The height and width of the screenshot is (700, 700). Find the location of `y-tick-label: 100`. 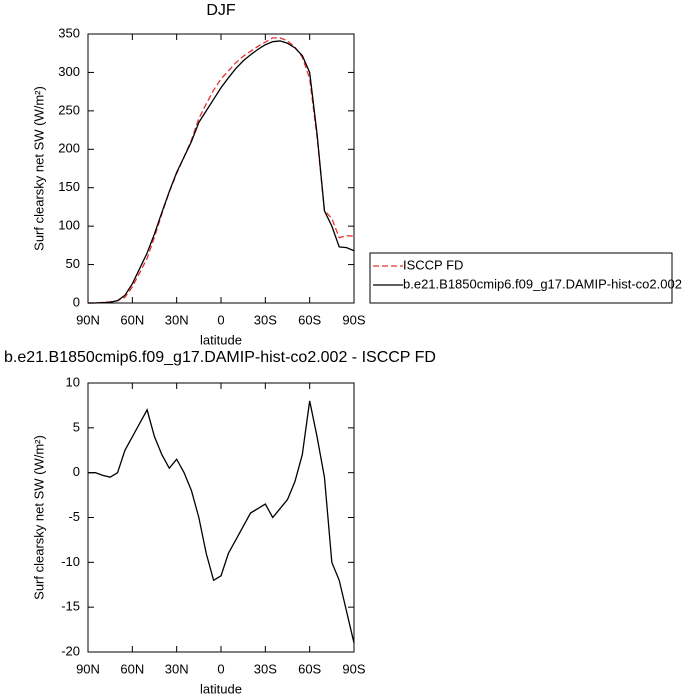

y-tick-label: 100 is located at coordinates (69, 225).